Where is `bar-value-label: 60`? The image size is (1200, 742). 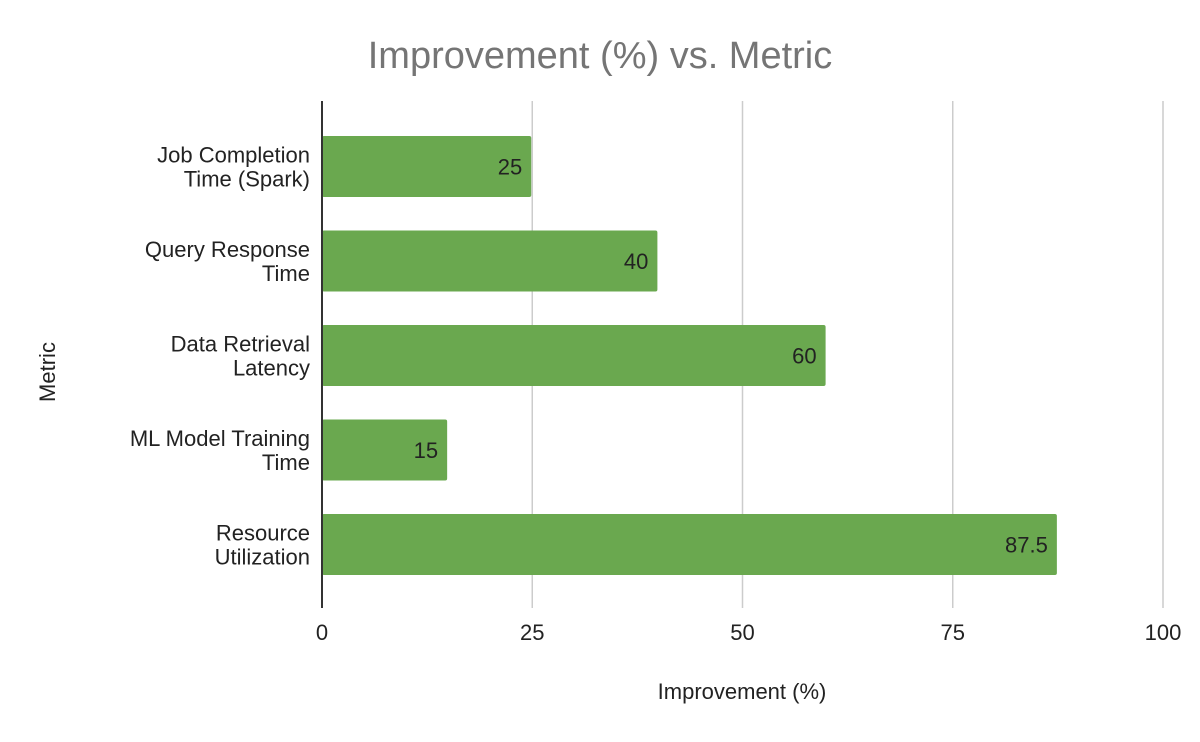 bar-value-label: 60 is located at coordinates (804, 356).